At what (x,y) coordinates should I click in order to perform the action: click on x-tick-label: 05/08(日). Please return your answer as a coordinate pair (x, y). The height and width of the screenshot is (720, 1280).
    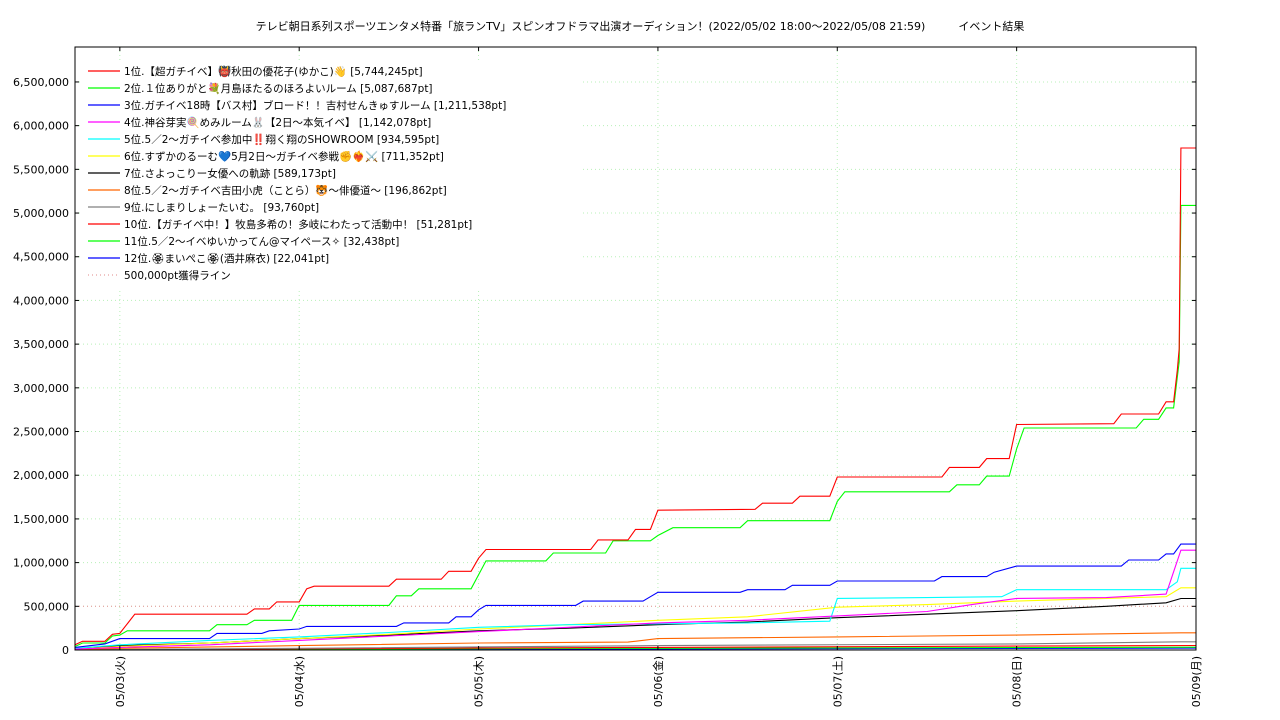
    Looking at the image, I should click on (1017, 681).